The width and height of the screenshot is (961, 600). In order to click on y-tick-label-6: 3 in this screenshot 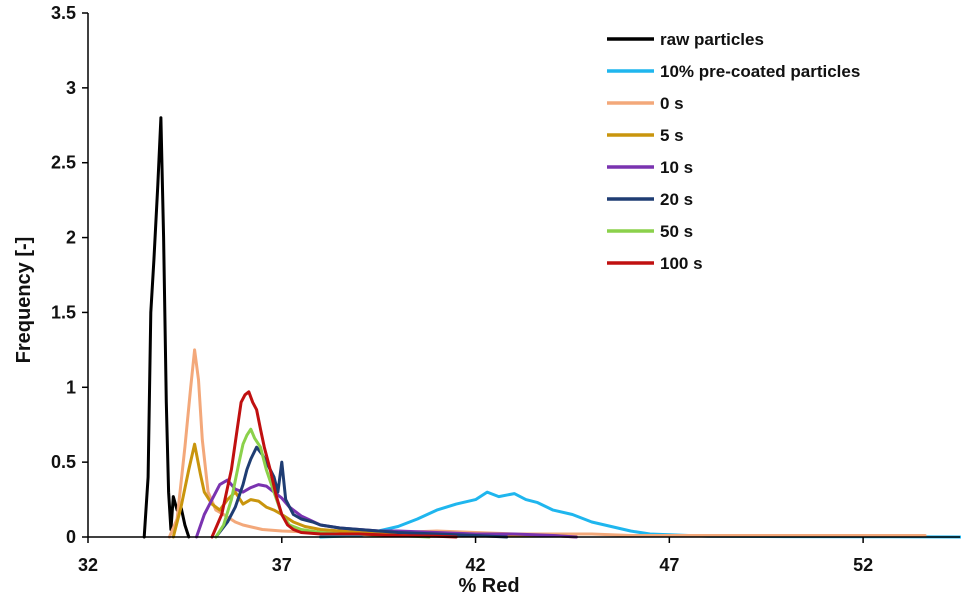, I will do `click(71, 88)`.